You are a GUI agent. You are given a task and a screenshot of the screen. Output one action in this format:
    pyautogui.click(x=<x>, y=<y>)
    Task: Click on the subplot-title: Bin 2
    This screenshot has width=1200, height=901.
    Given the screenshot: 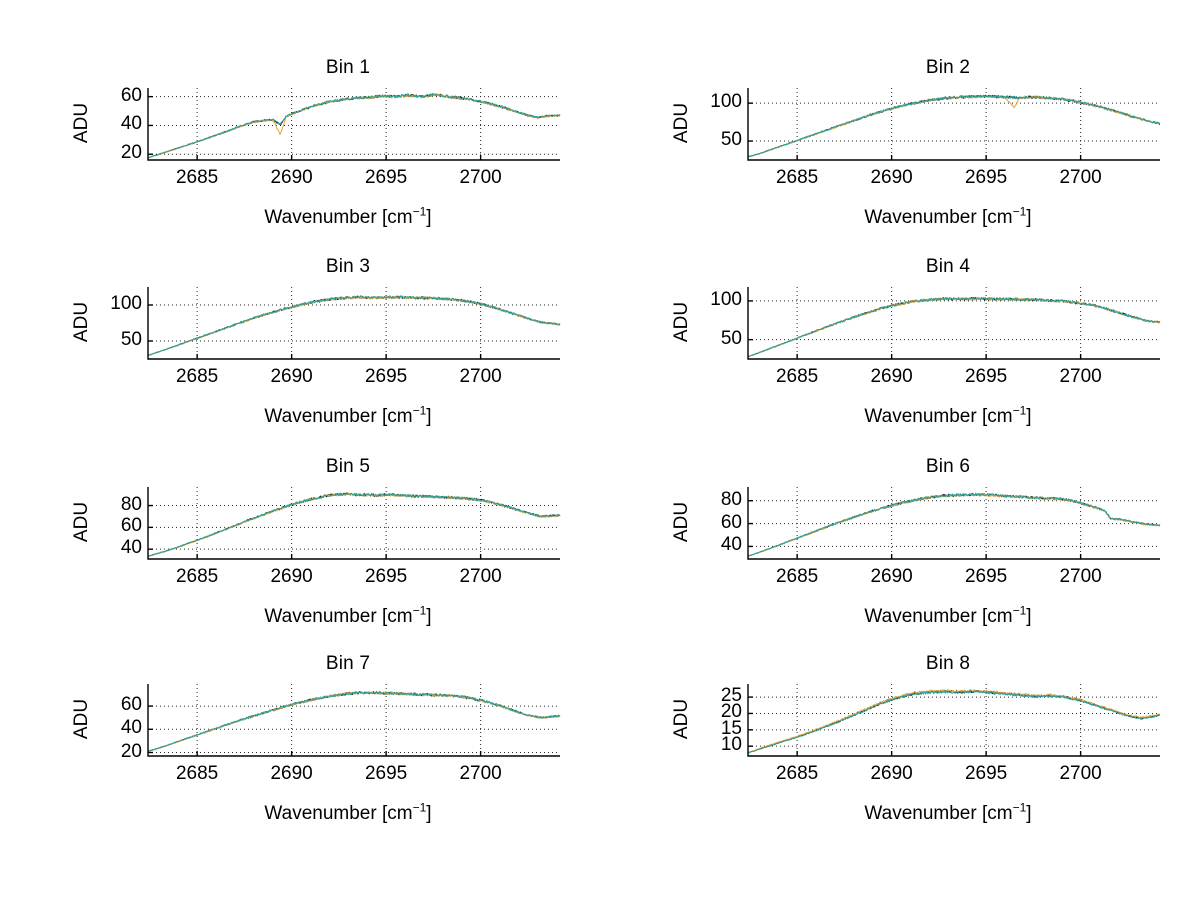 What is the action you would take?
    pyautogui.click(x=948, y=67)
    